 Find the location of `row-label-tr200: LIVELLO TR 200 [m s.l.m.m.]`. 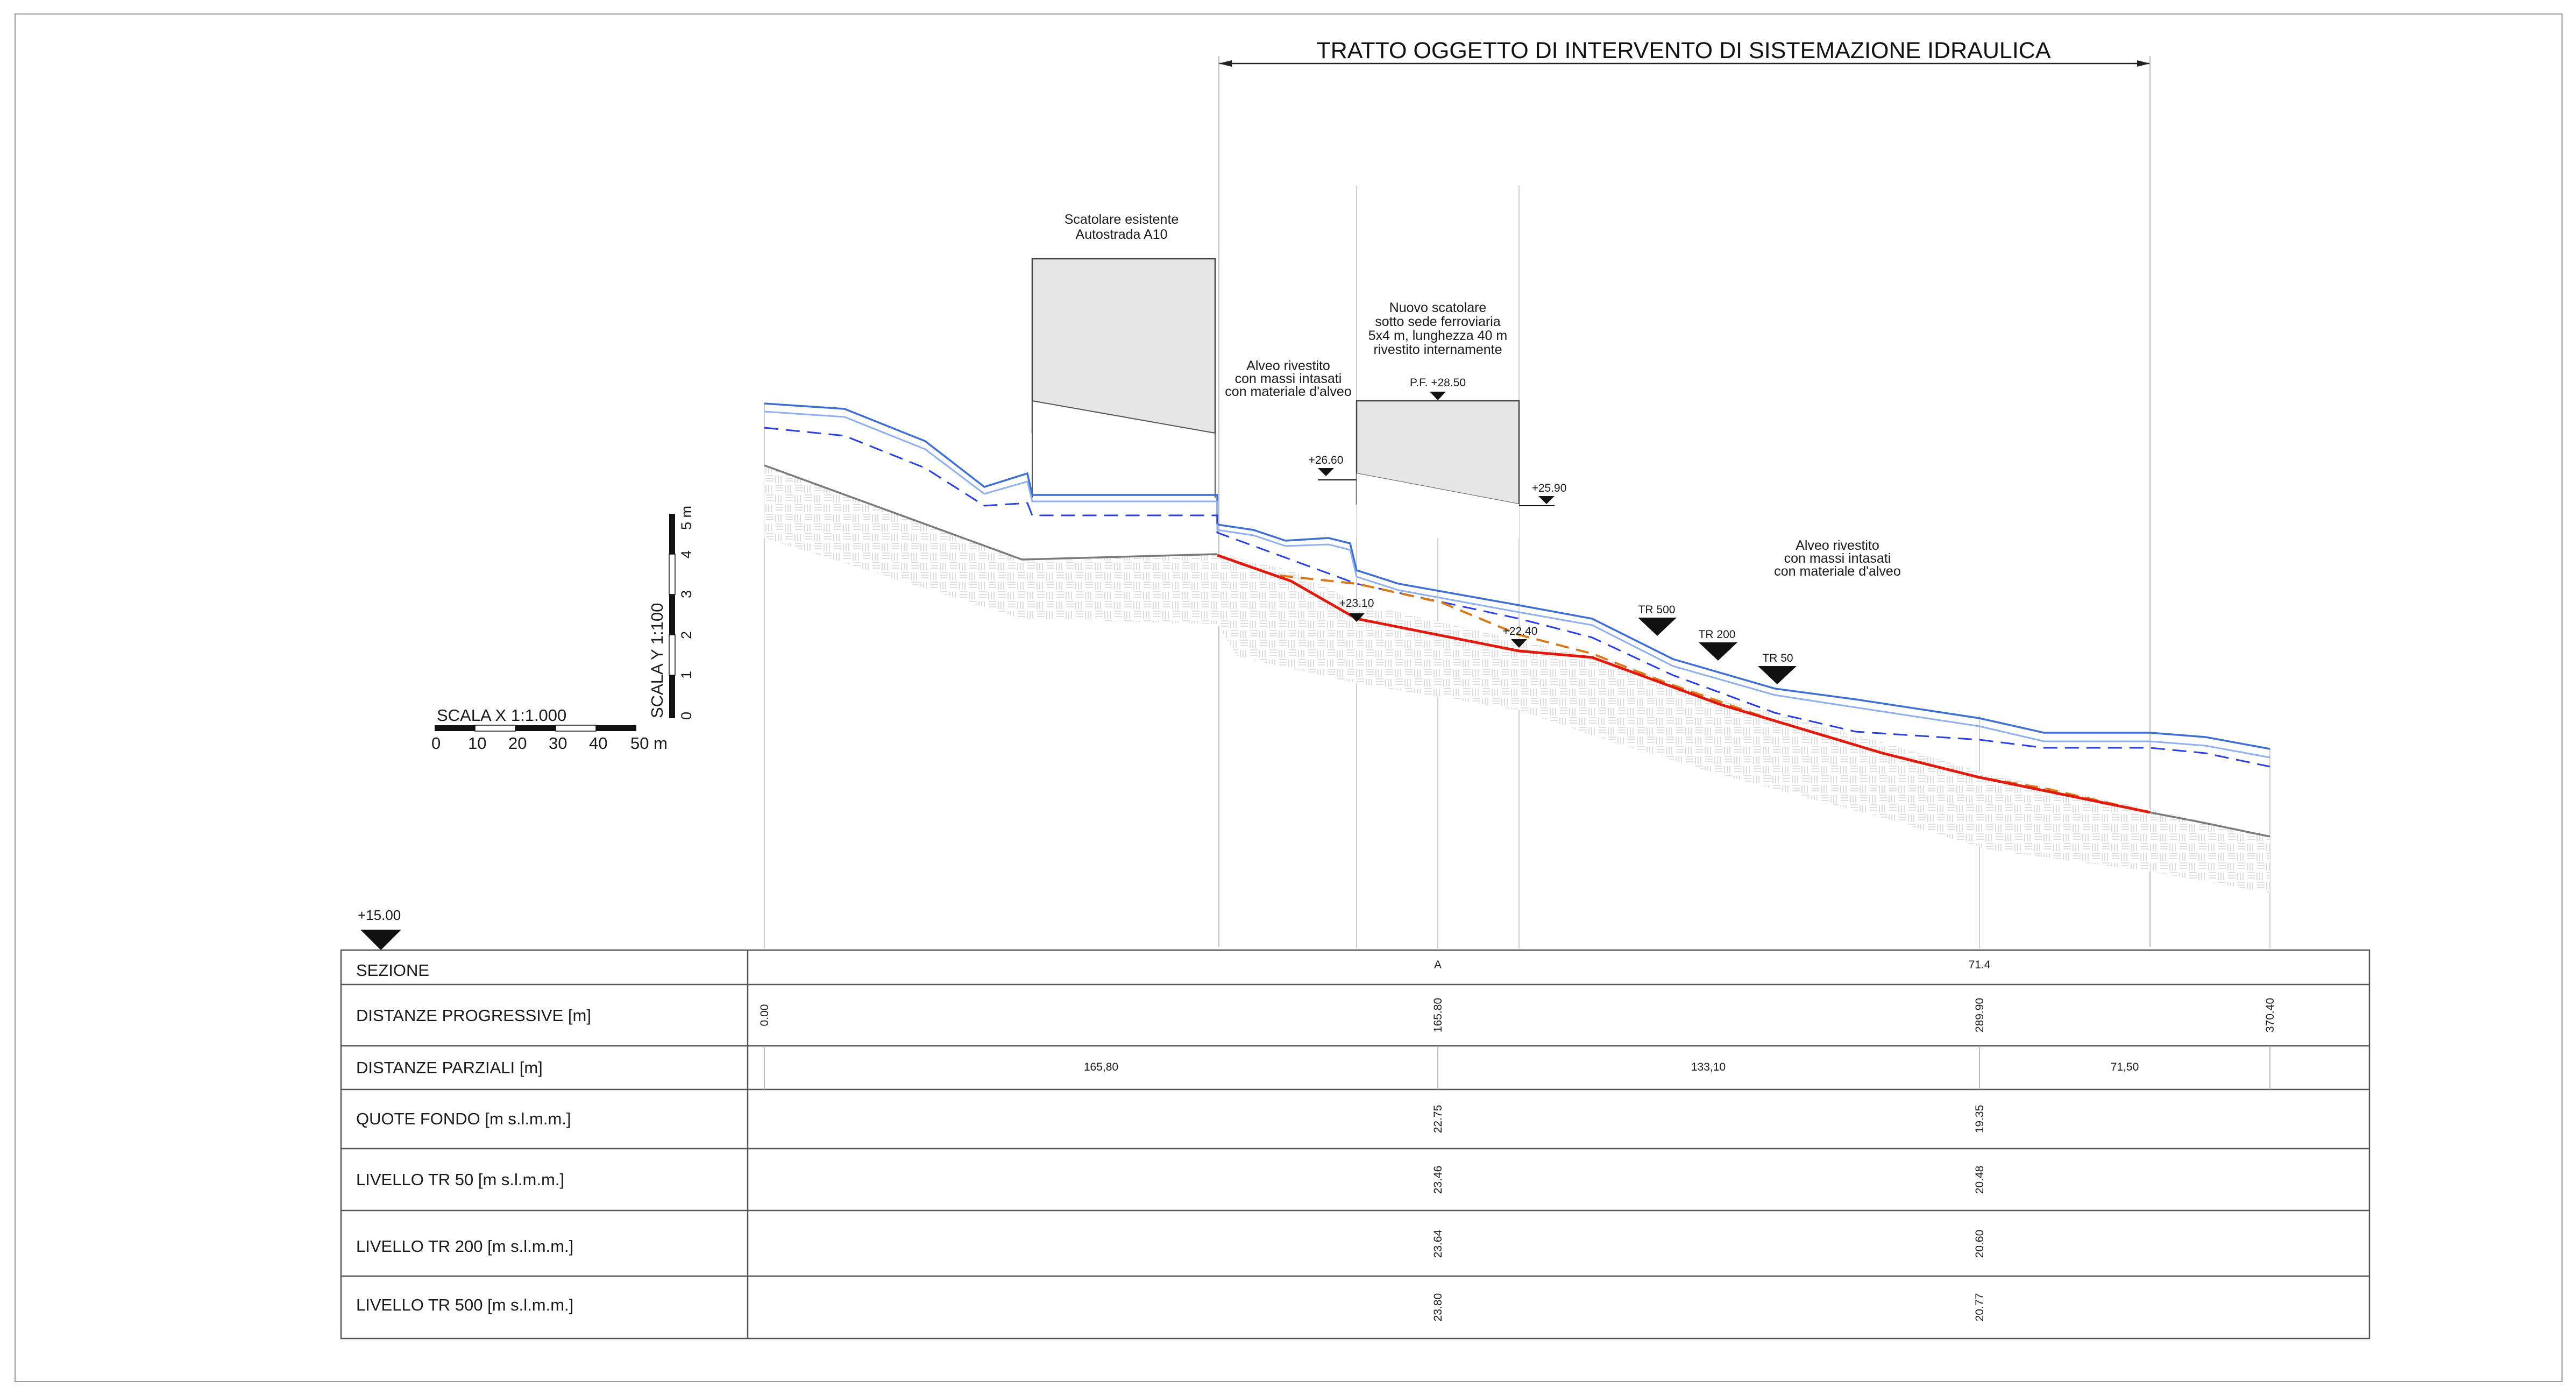

row-label-tr200: LIVELLO TR 200 [m s.l.m.m.] is located at coordinates (464, 1246).